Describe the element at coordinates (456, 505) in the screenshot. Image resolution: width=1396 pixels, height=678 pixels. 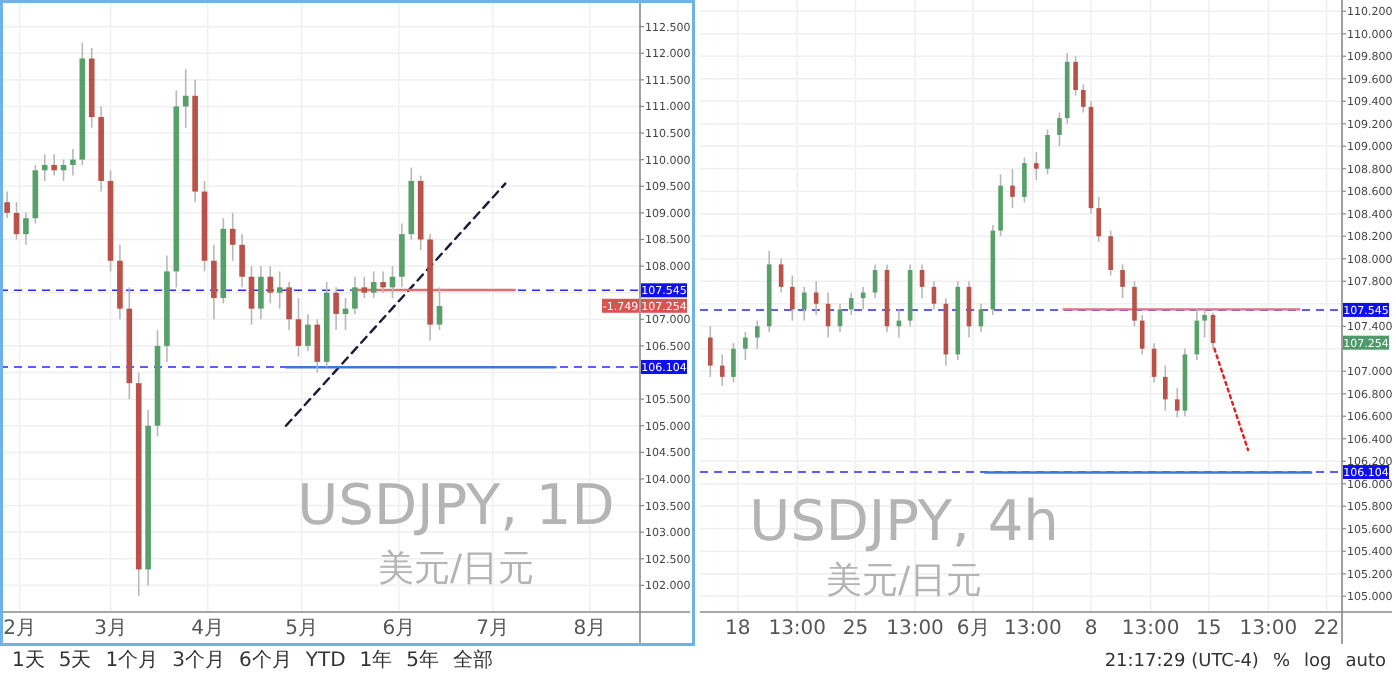
I see `text: USDJPY, 1D` at that location.